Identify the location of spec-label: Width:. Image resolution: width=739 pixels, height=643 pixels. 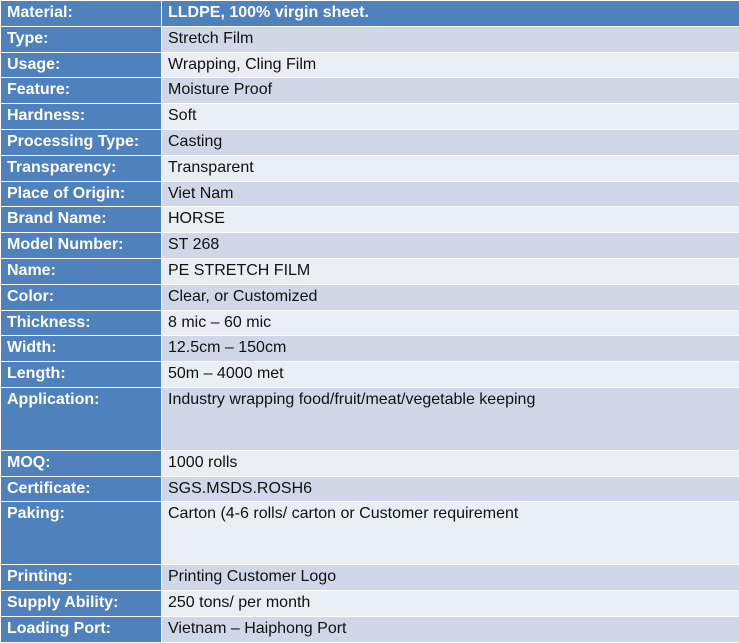
(81, 349).